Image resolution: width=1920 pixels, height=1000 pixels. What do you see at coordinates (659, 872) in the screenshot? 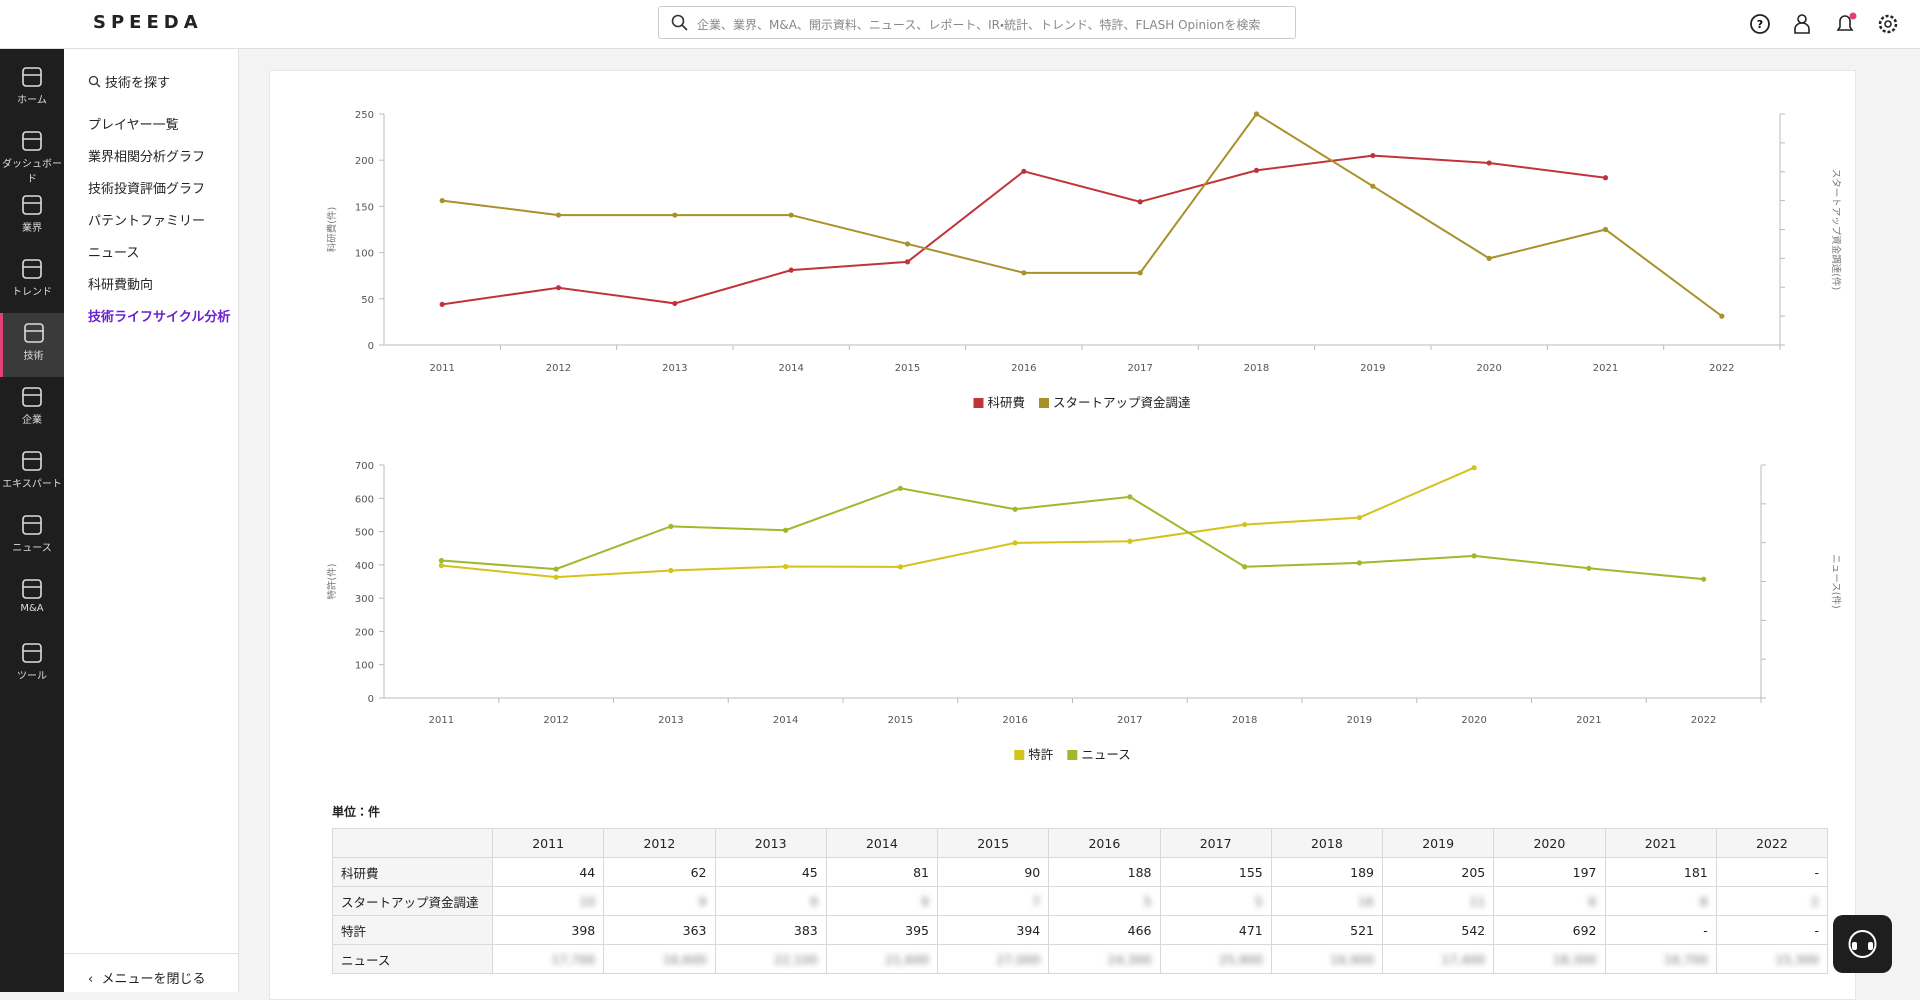
I see `table-cell: 62` at bounding box center [659, 872].